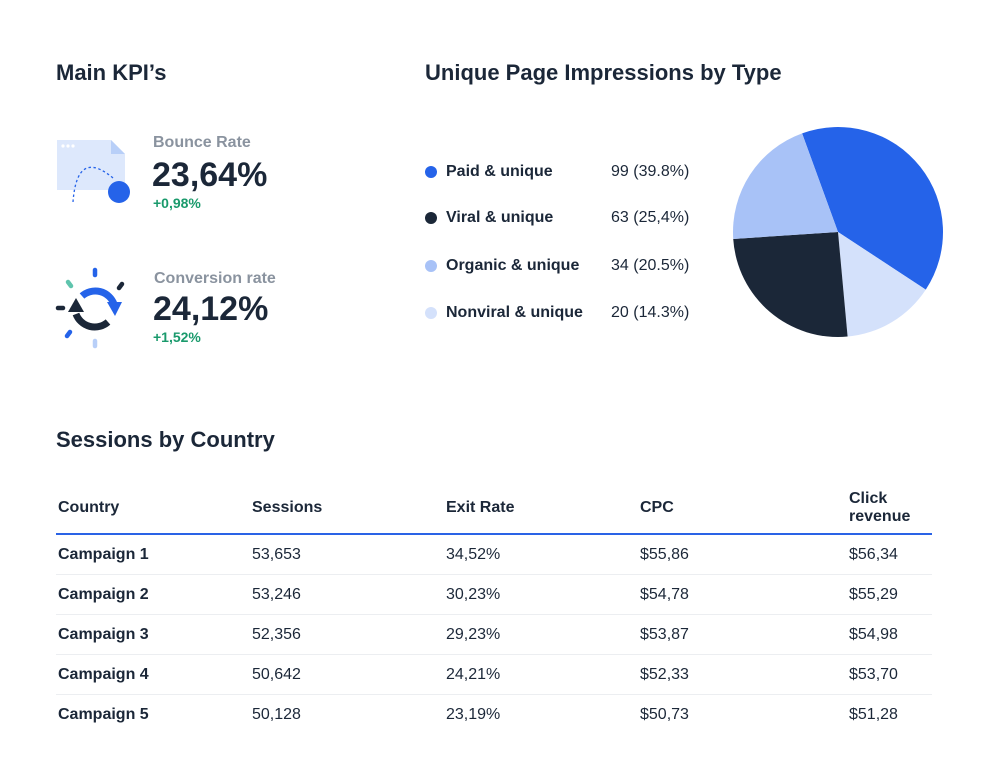 This screenshot has width=992, height=763. I want to click on table-cell: 29,23%, so click(541, 634).